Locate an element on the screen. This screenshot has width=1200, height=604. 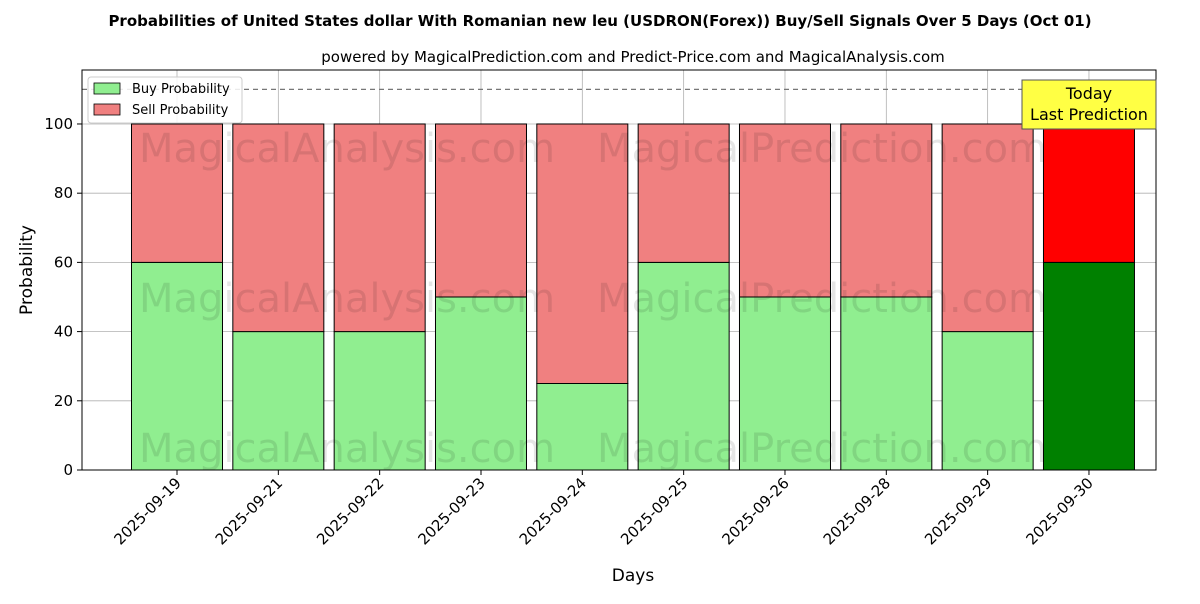
x-tick-label: 2025-09-29 is located at coordinates (958, 511).